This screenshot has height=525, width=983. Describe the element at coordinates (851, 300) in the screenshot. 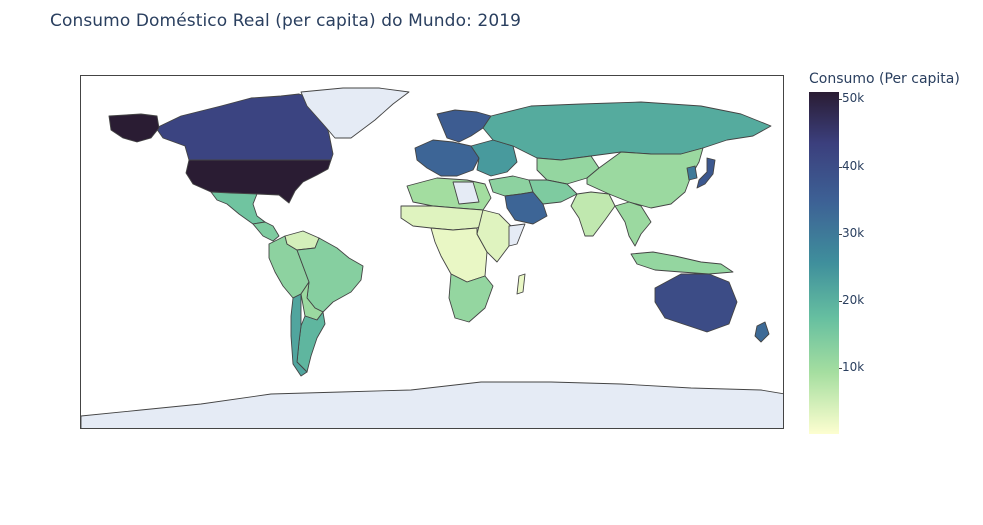

I see `colorbar-tick-20k: 20k` at that location.